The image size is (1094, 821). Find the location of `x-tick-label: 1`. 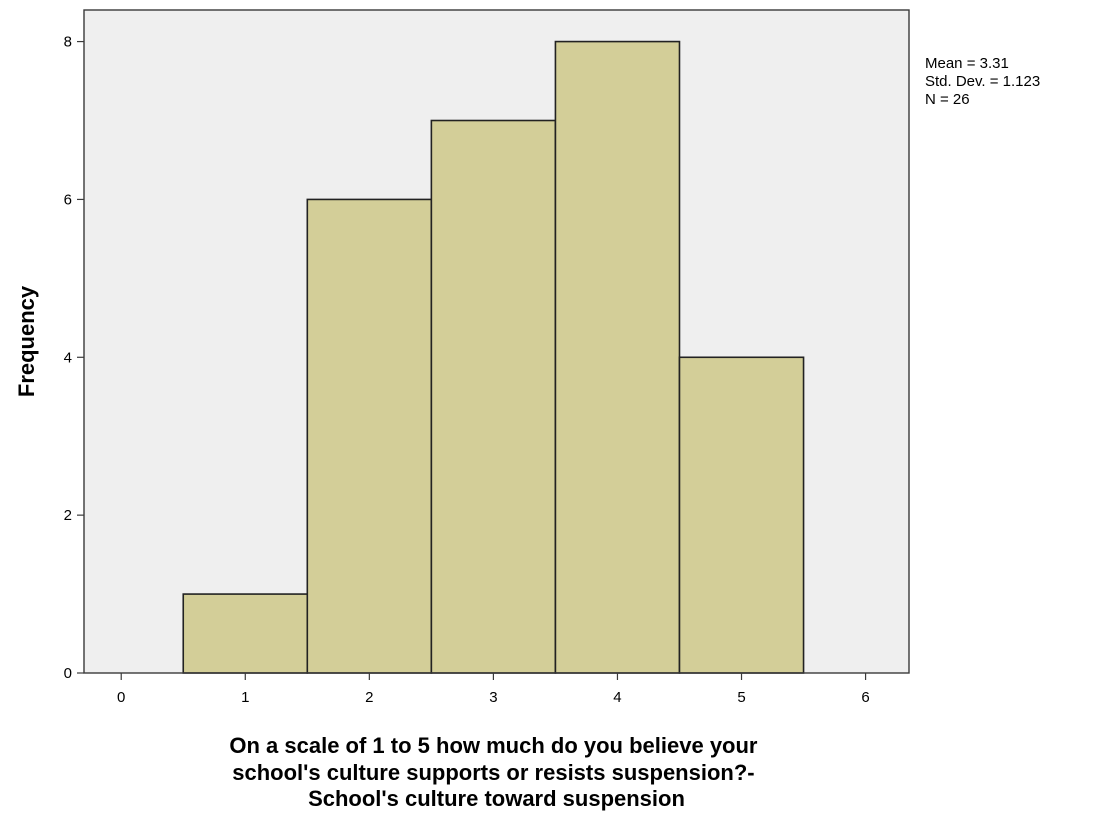

x-tick-label: 1 is located at coordinates (245, 697).